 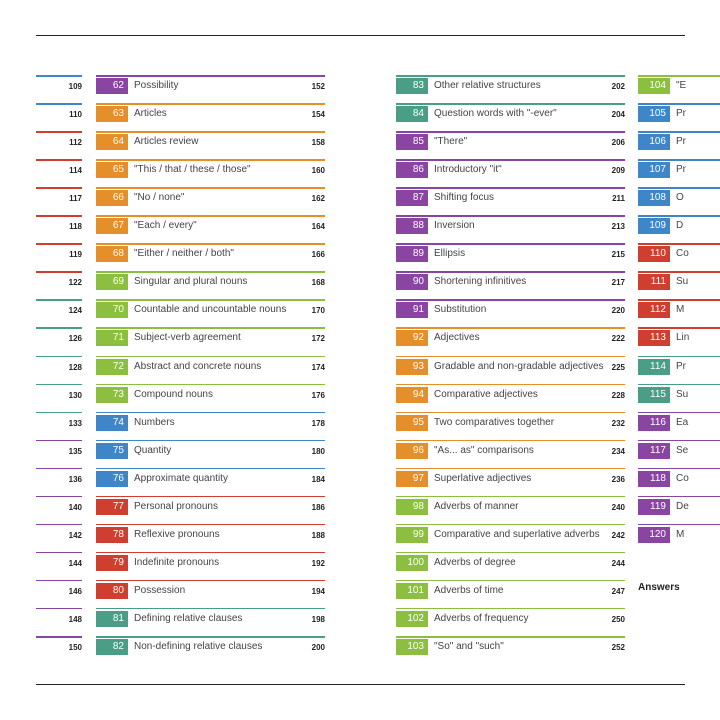 I want to click on toc-row: 69 Singular and plural nouns 168, so click(x=210, y=283).